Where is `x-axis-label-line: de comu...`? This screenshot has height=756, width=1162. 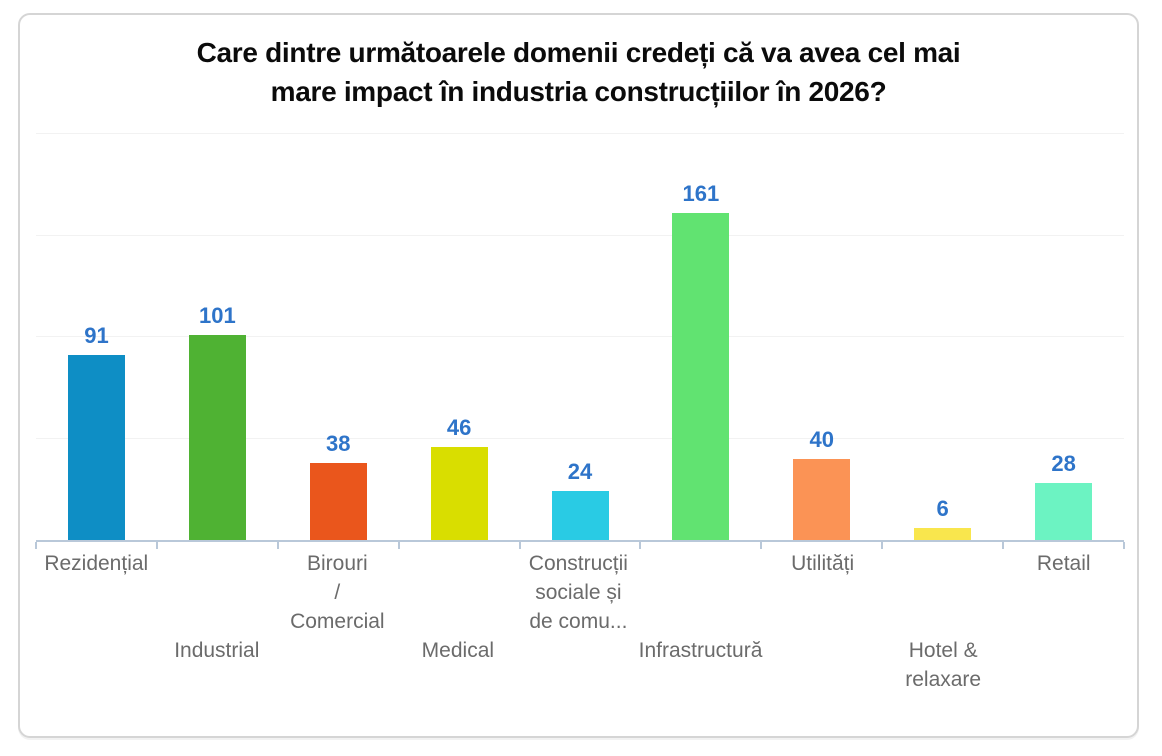 x-axis-label-line: de comu... is located at coordinates (578, 621).